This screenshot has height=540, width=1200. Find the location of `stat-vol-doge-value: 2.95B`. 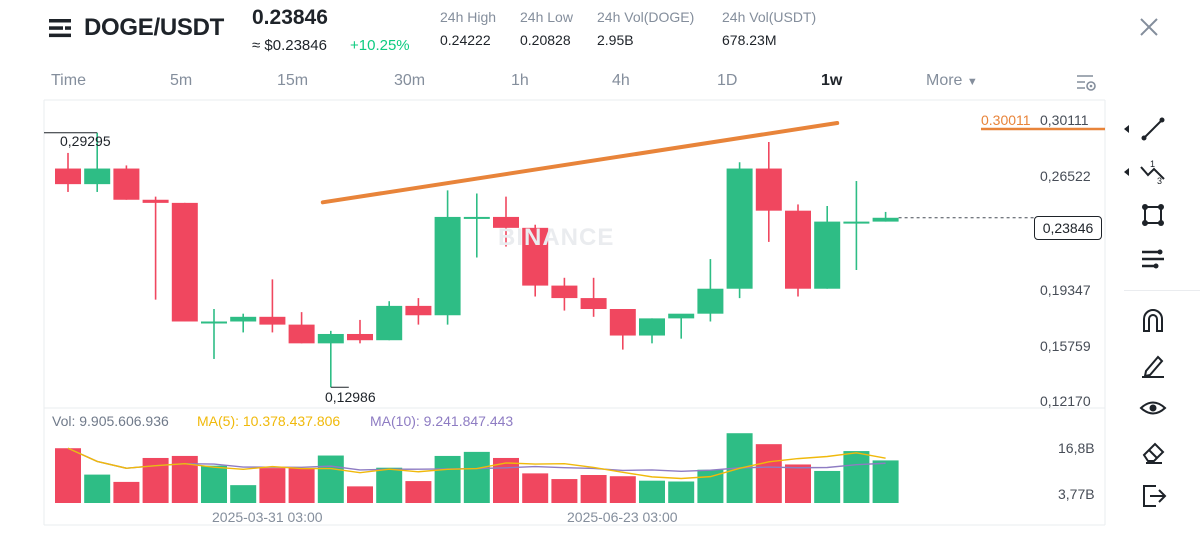

stat-vol-doge-value: 2.95B is located at coordinates (615, 40).